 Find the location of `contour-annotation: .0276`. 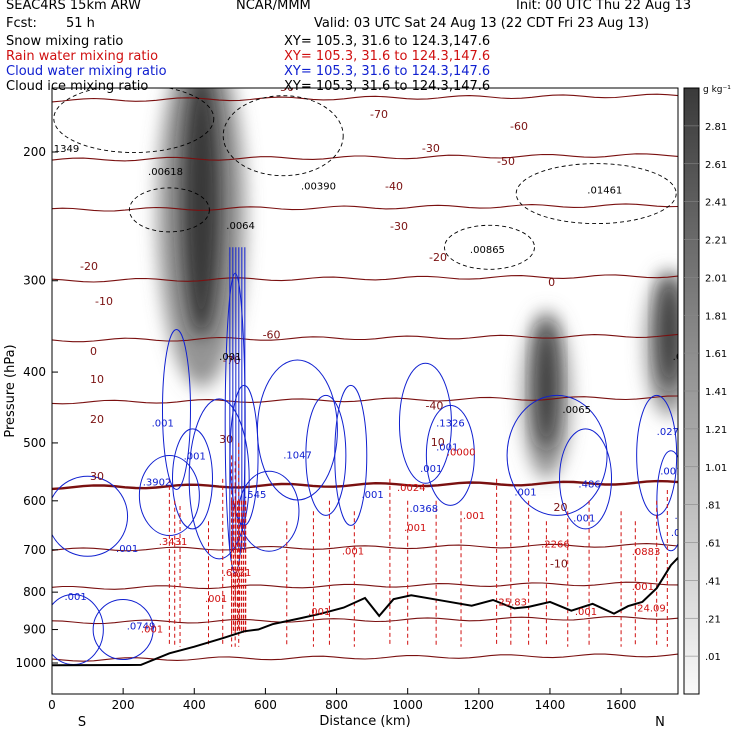

contour-annotation: .0276 is located at coordinates (671, 432).